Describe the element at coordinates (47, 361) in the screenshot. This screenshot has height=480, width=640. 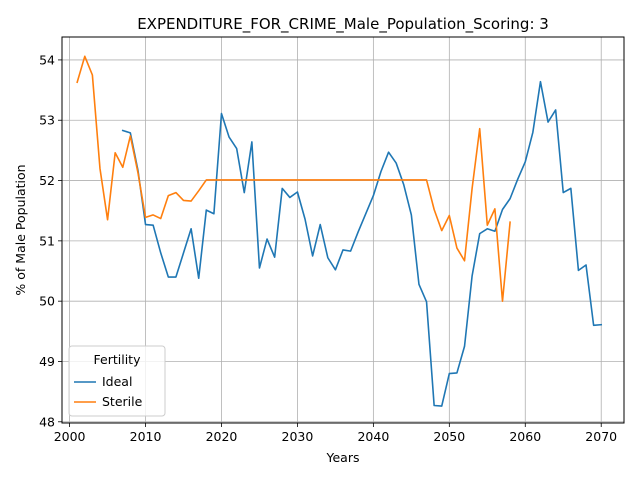
I see `y-tick-label: 49` at that location.